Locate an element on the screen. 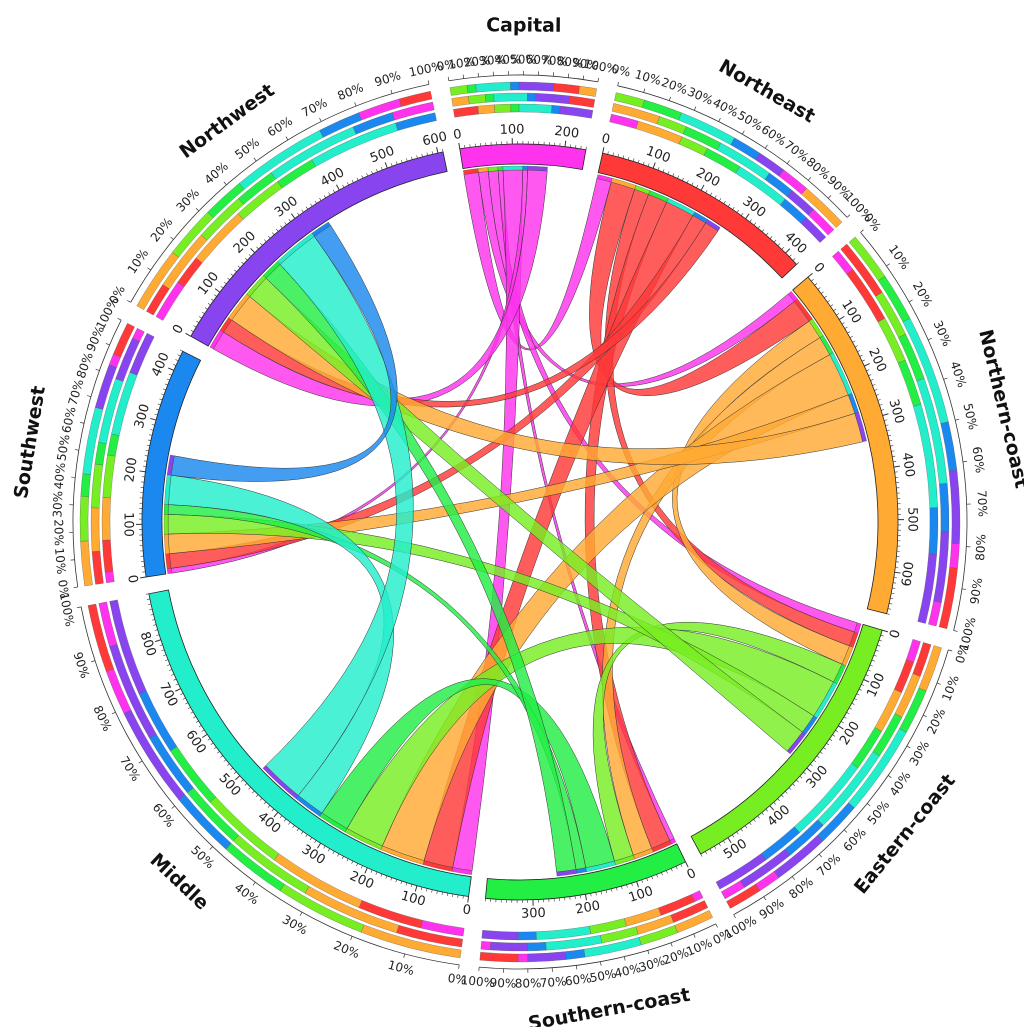  segment-northwest is located at coordinates (319, 249).